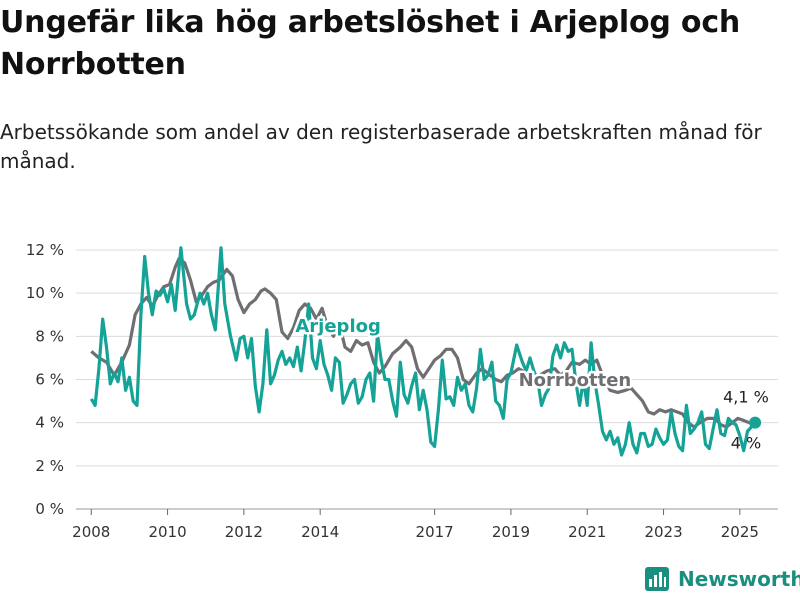 This screenshot has width=800, height=600. What do you see at coordinates (755, 422) in the screenshot?
I see `end-point-arjeplog` at bounding box center [755, 422].